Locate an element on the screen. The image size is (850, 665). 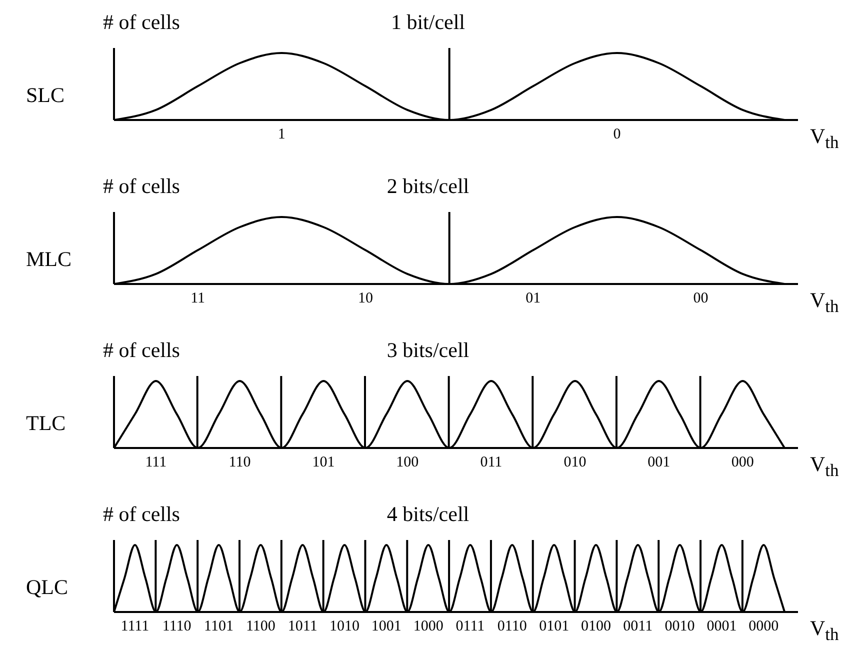
text: SLC is located at coordinates (45, 95).